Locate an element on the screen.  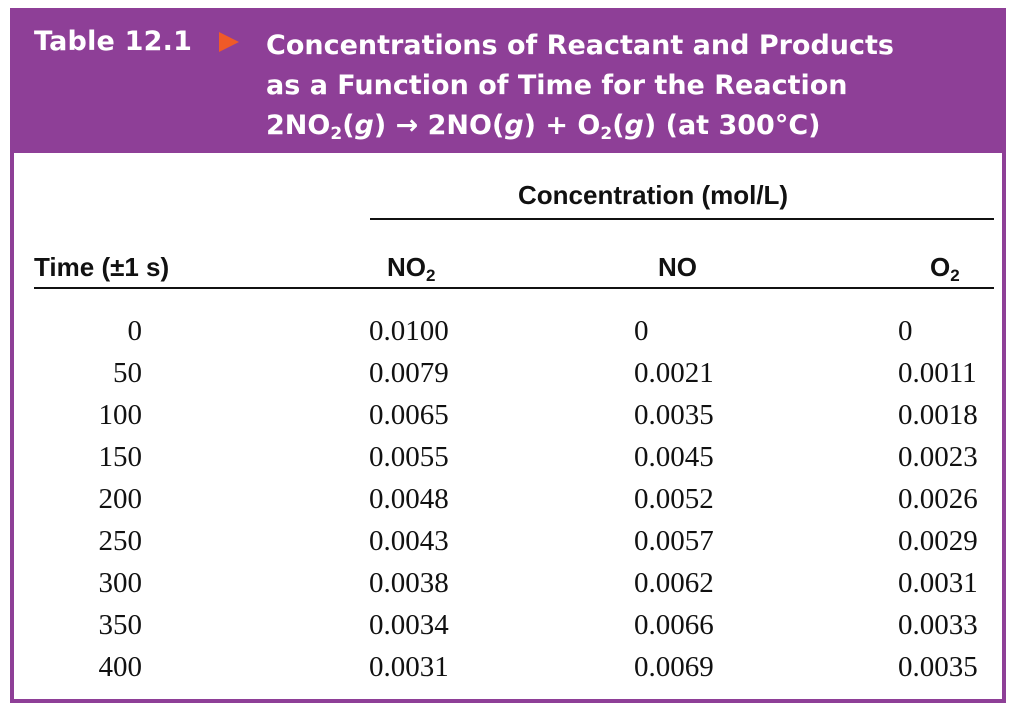
group-header-rule is located at coordinates (682, 219).